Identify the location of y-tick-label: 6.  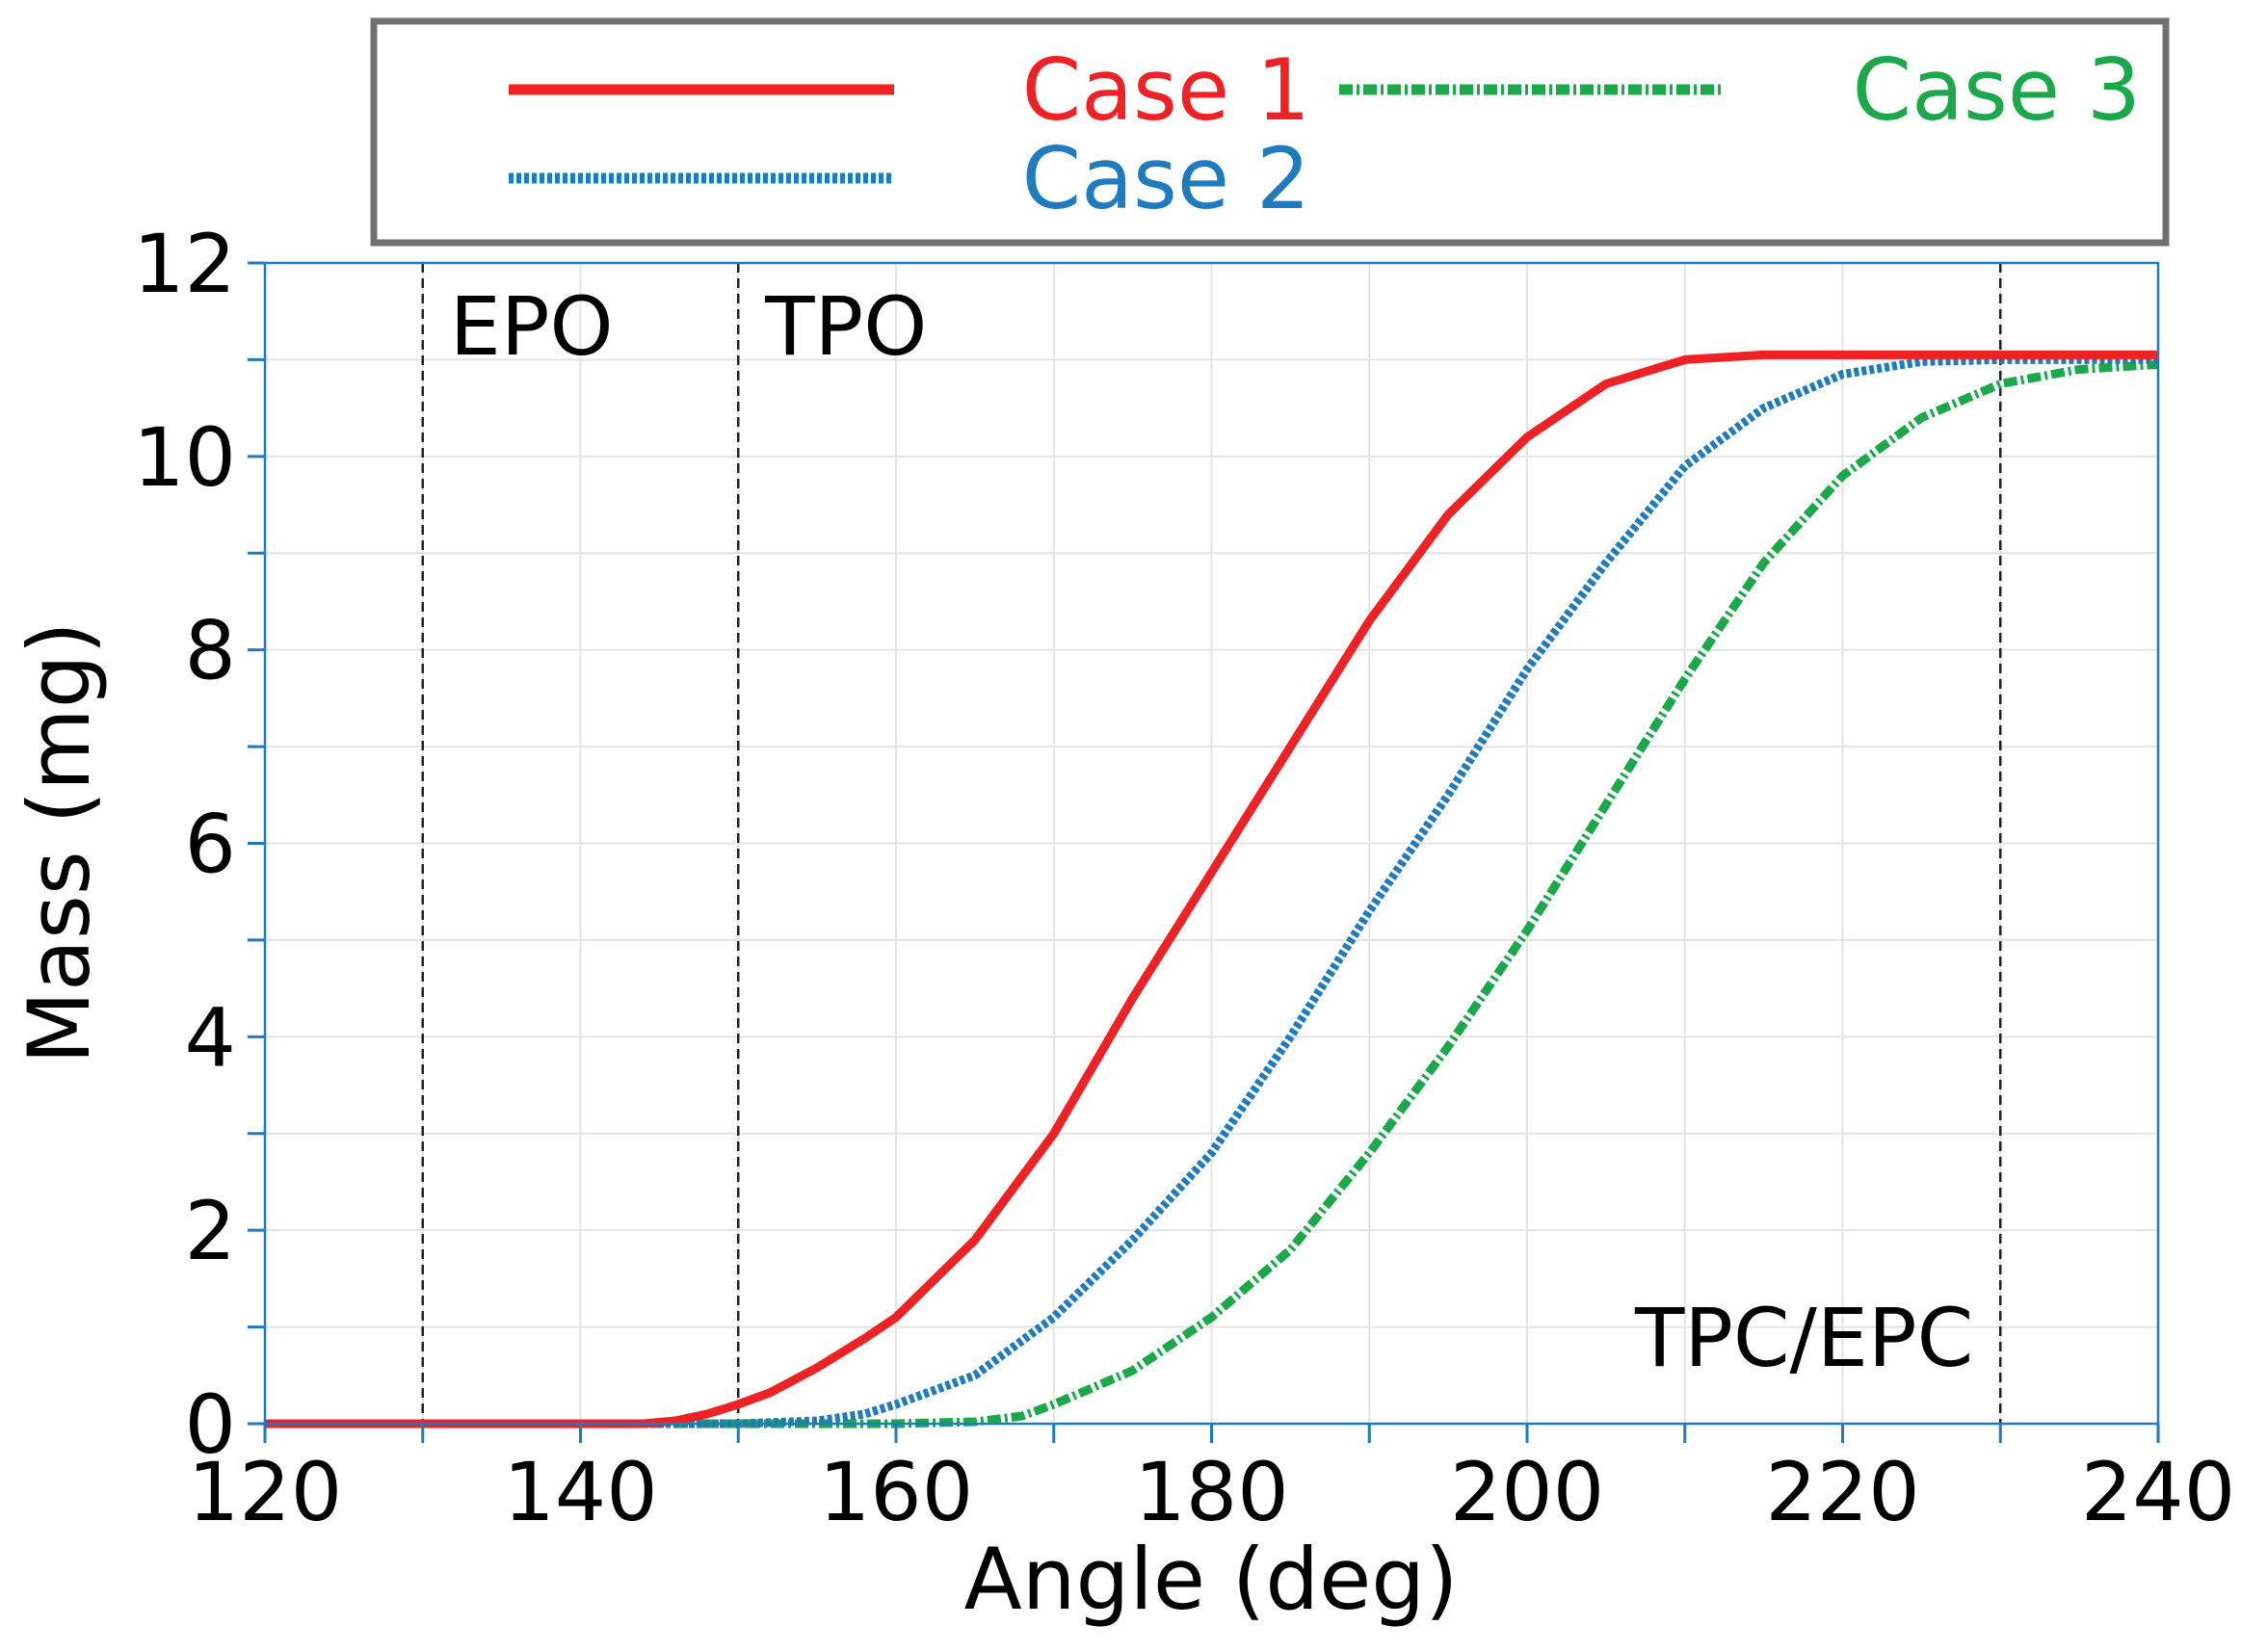
(211, 845).